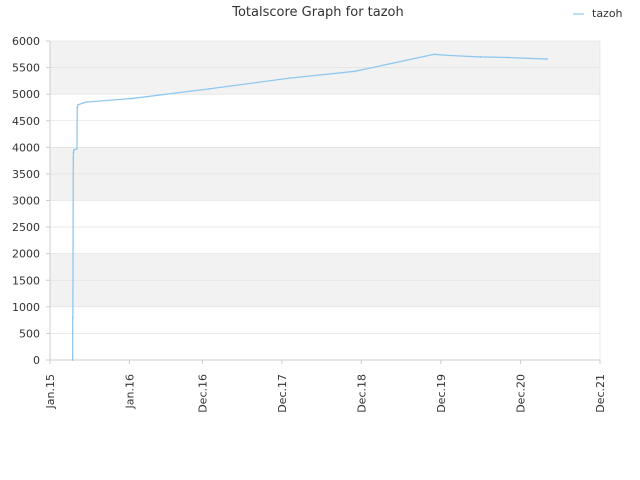 This screenshot has width=640, height=480. What do you see at coordinates (26, 41) in the screenshot?
I see `y-tick-label: 6000` at bounding box center [26, 41].